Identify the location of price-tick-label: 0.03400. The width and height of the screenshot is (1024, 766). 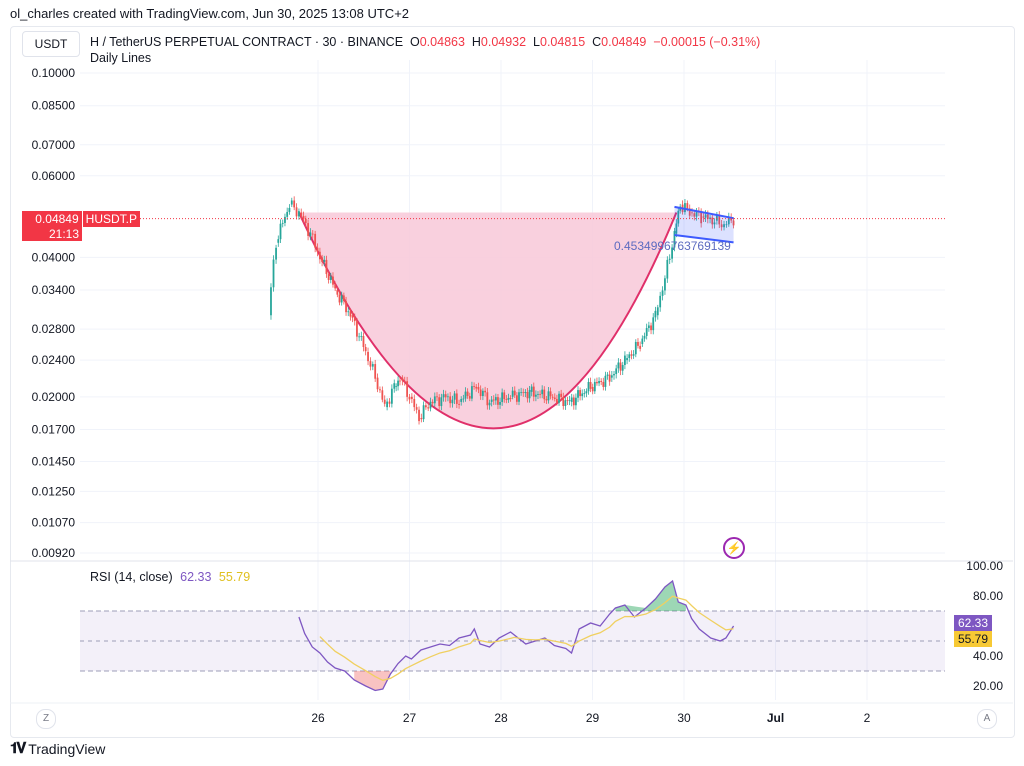
(54, 290).